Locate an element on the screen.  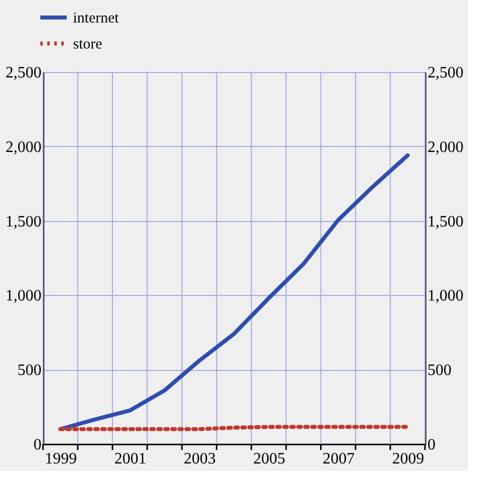
y-tick-label: 2,500 is located at coordinates (24, 73).